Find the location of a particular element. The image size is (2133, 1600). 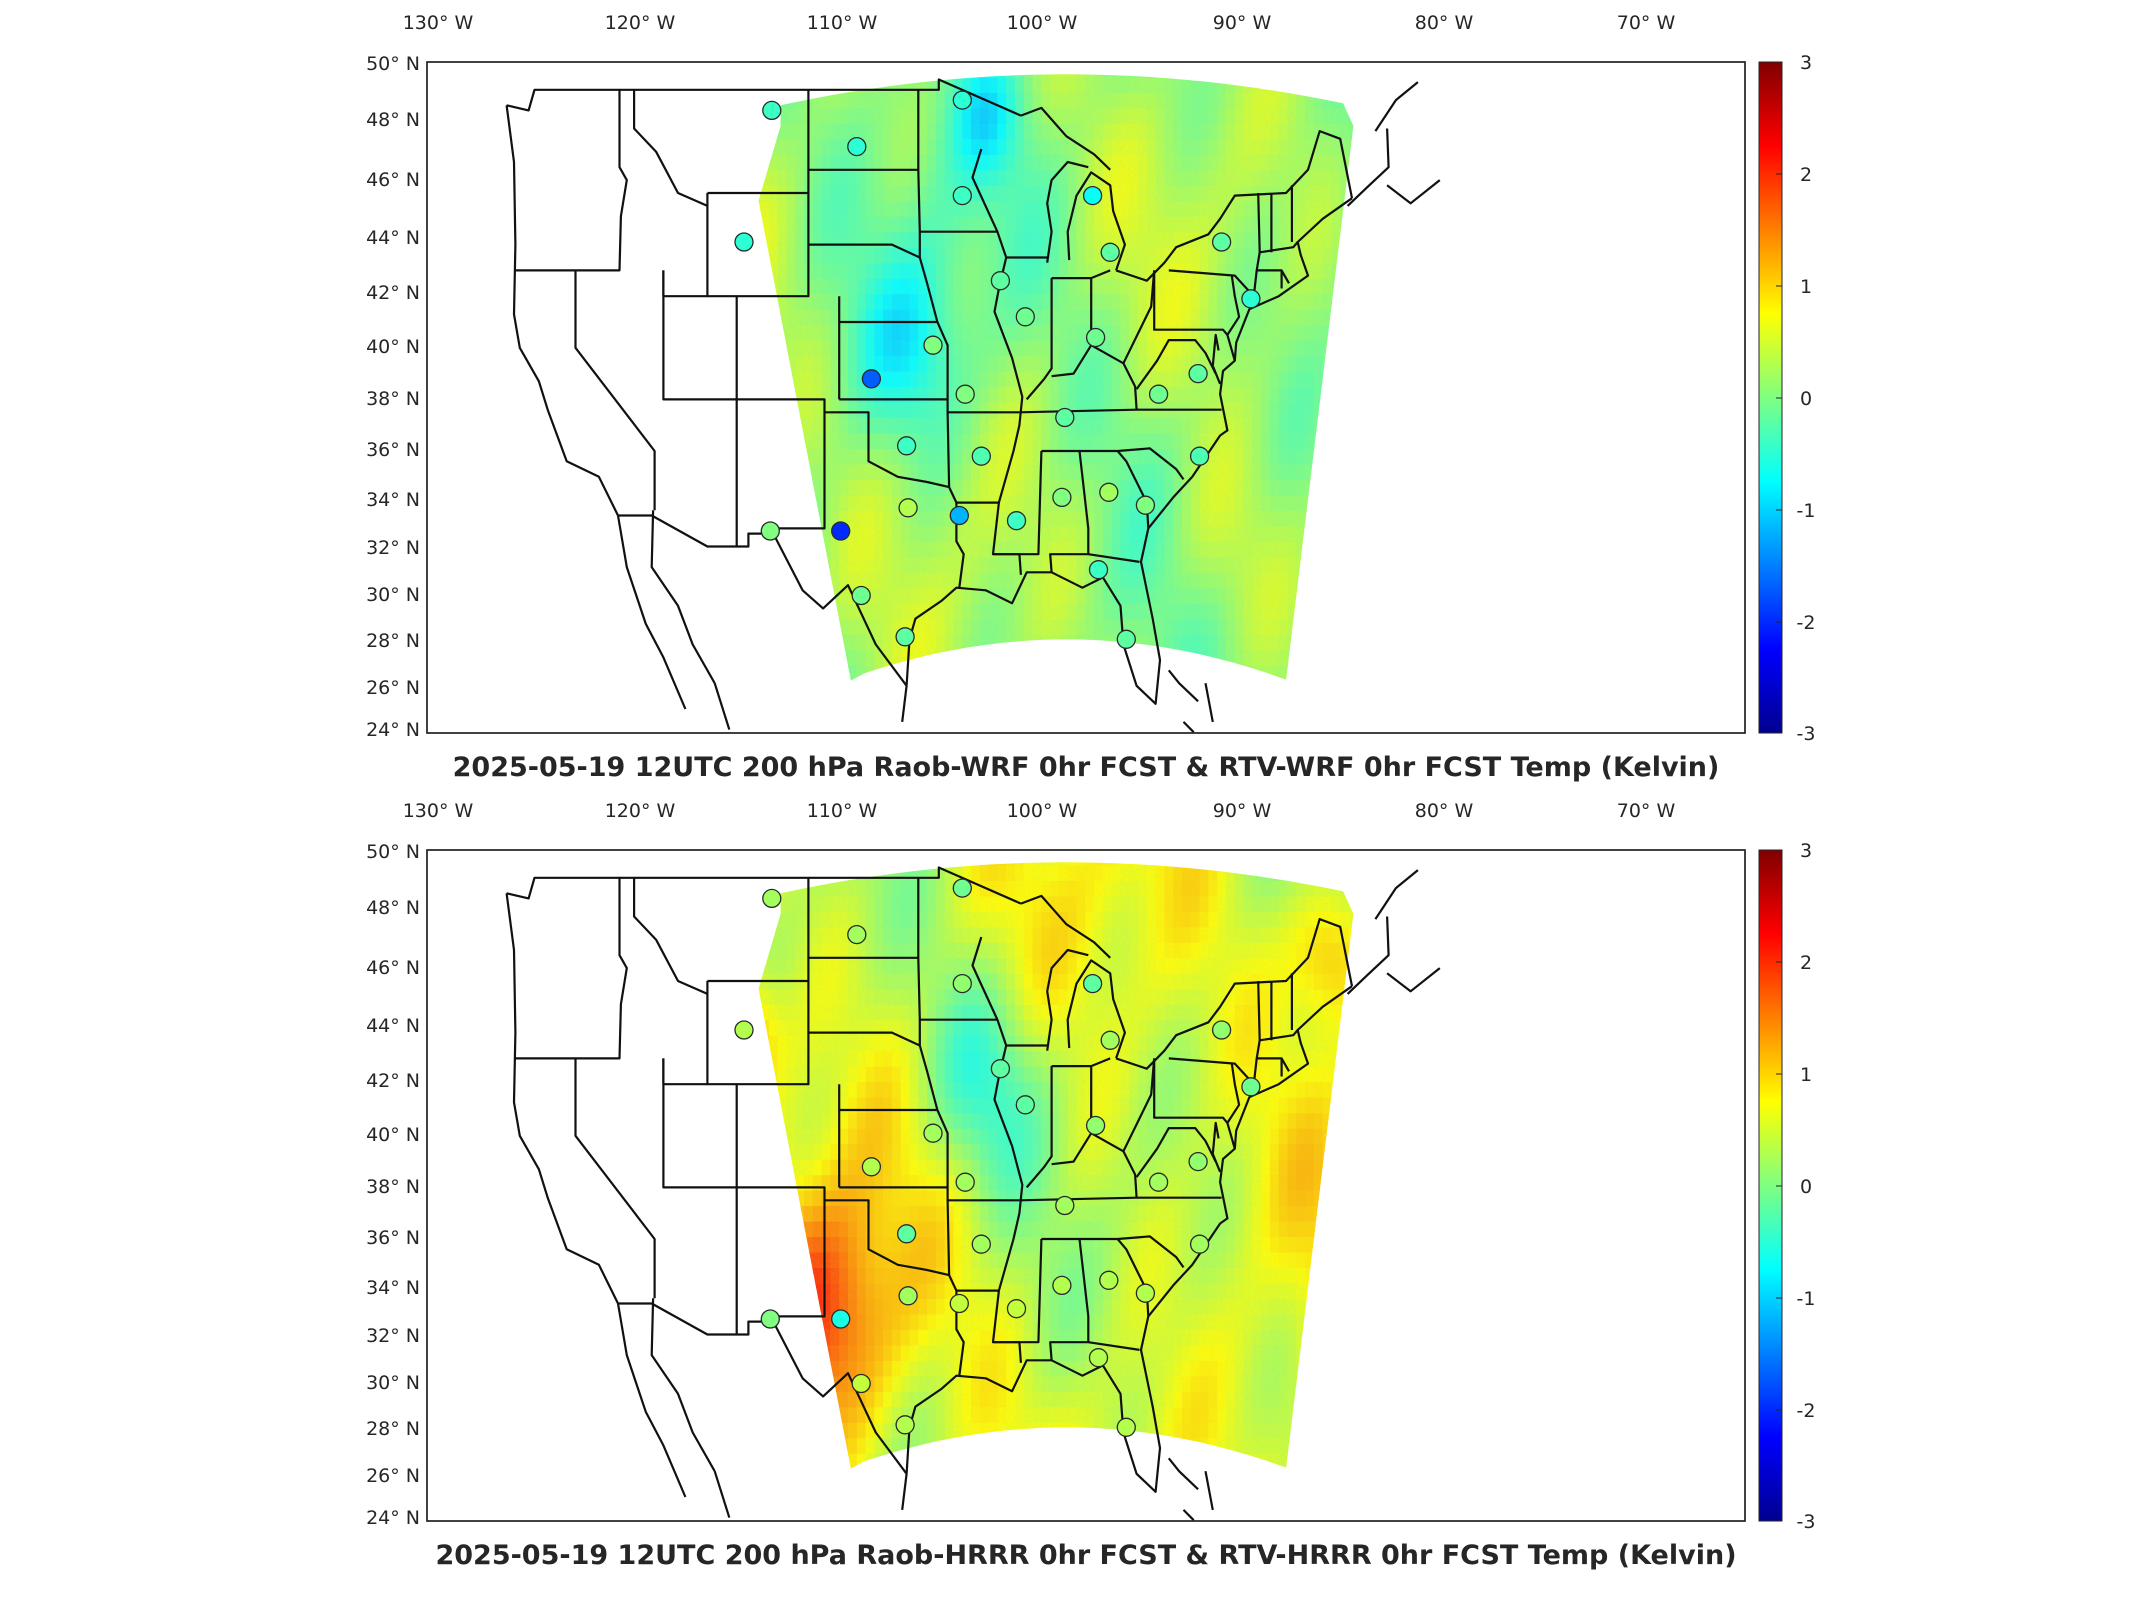

latitude-label: 28° N is located at coordinates (393, 1429).